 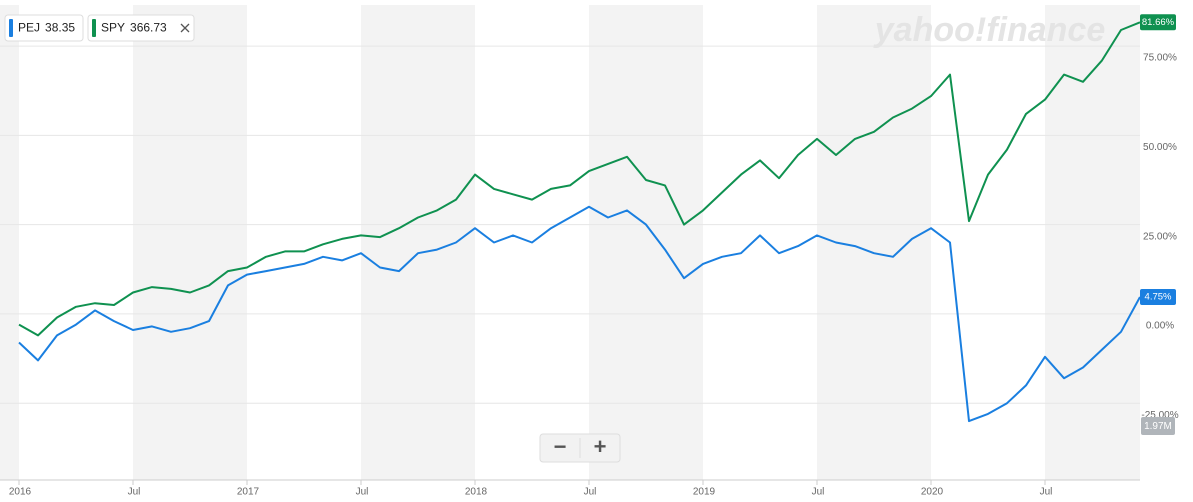 I want to click on legend-name: SPY, so click(x=113, y=28).